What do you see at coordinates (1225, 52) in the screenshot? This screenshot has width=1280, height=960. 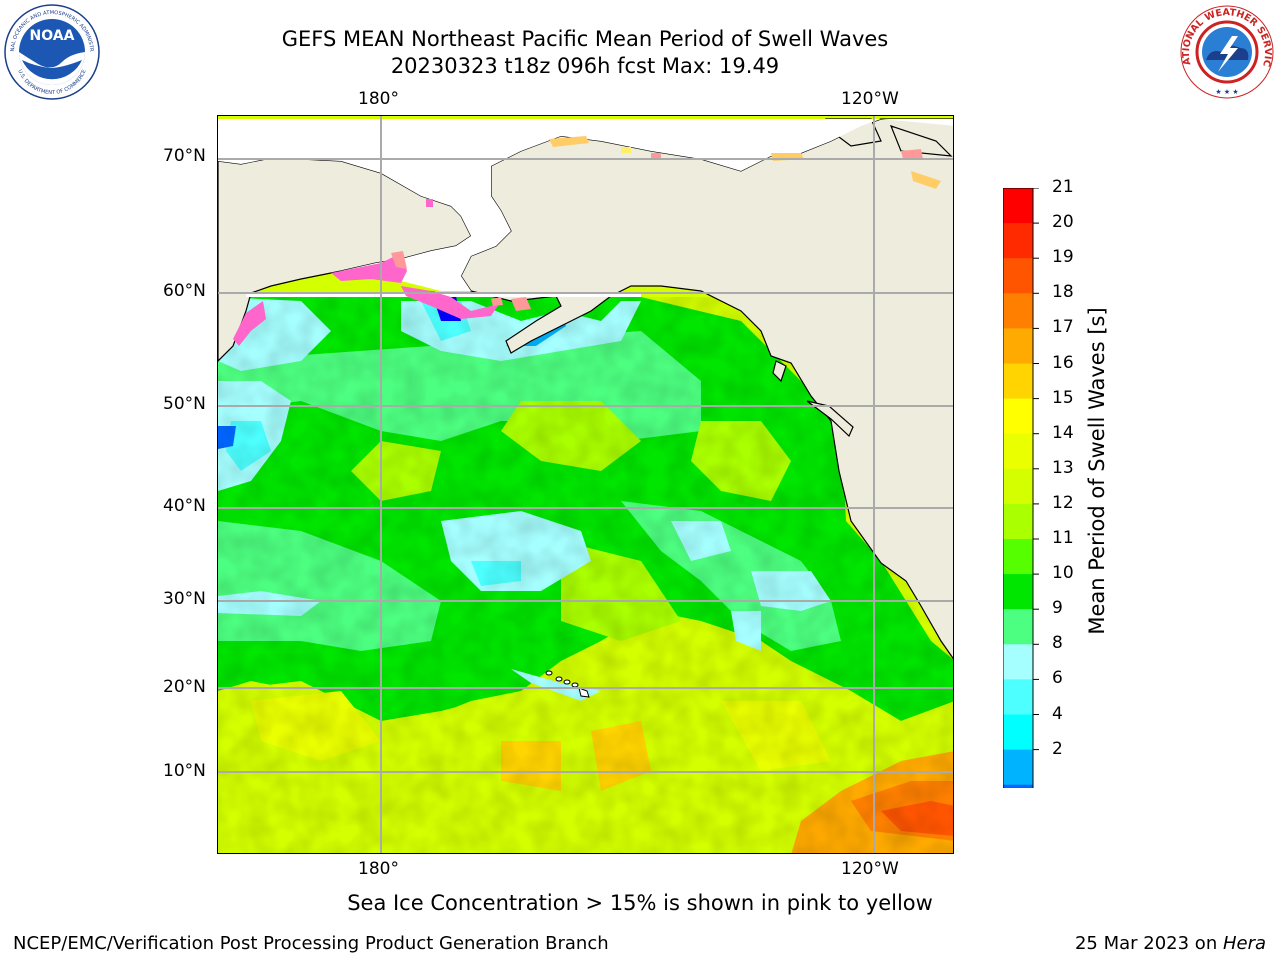 I see `nws-logo: NATIONAL WEATHER SERVICE ★ ★ ★` at bounding box center [1225, 52].